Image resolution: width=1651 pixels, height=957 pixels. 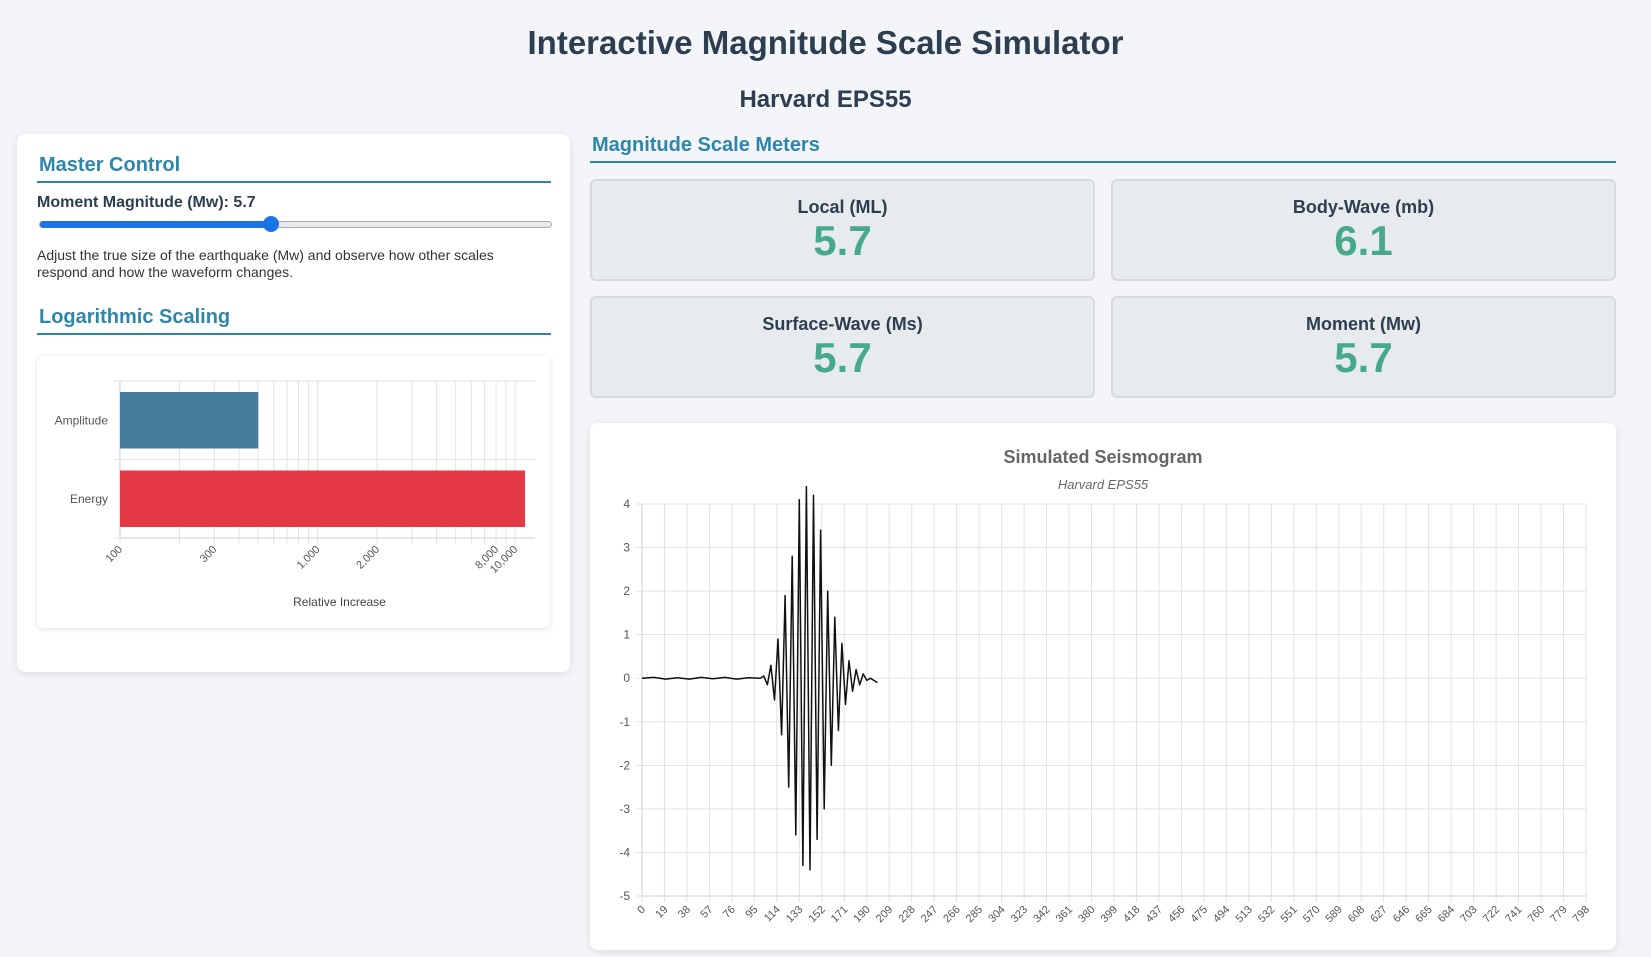 I want to click on seismogram-x-tick-label-30: 570, so click(x=1311, y=914).